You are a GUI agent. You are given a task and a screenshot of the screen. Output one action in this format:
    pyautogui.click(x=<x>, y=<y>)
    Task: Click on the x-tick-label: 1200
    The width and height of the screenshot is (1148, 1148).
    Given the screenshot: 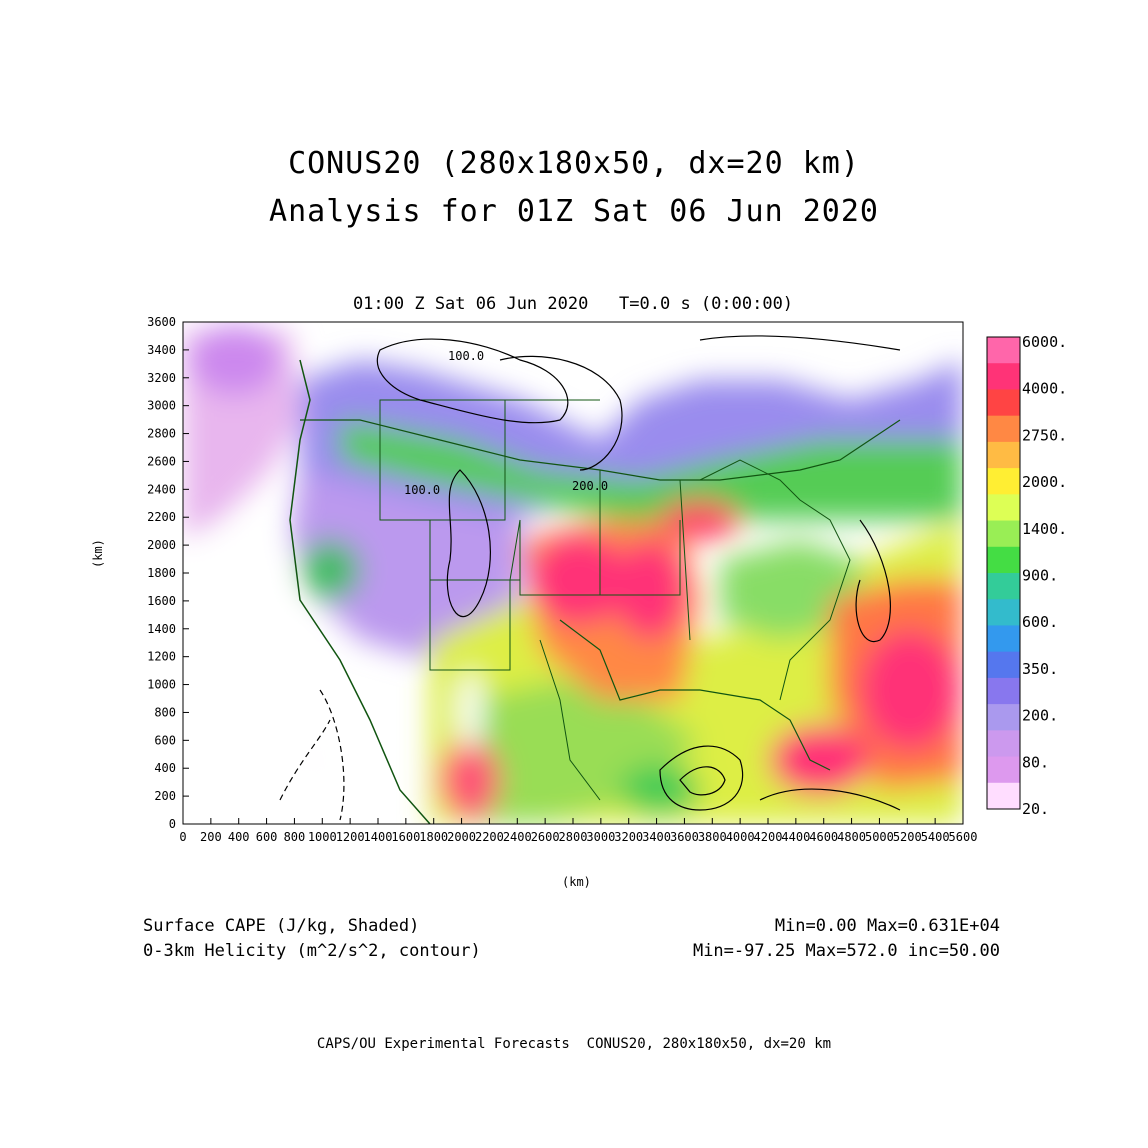 What is the action you would take?
    pyautogui.click(x=350, y=837)
    